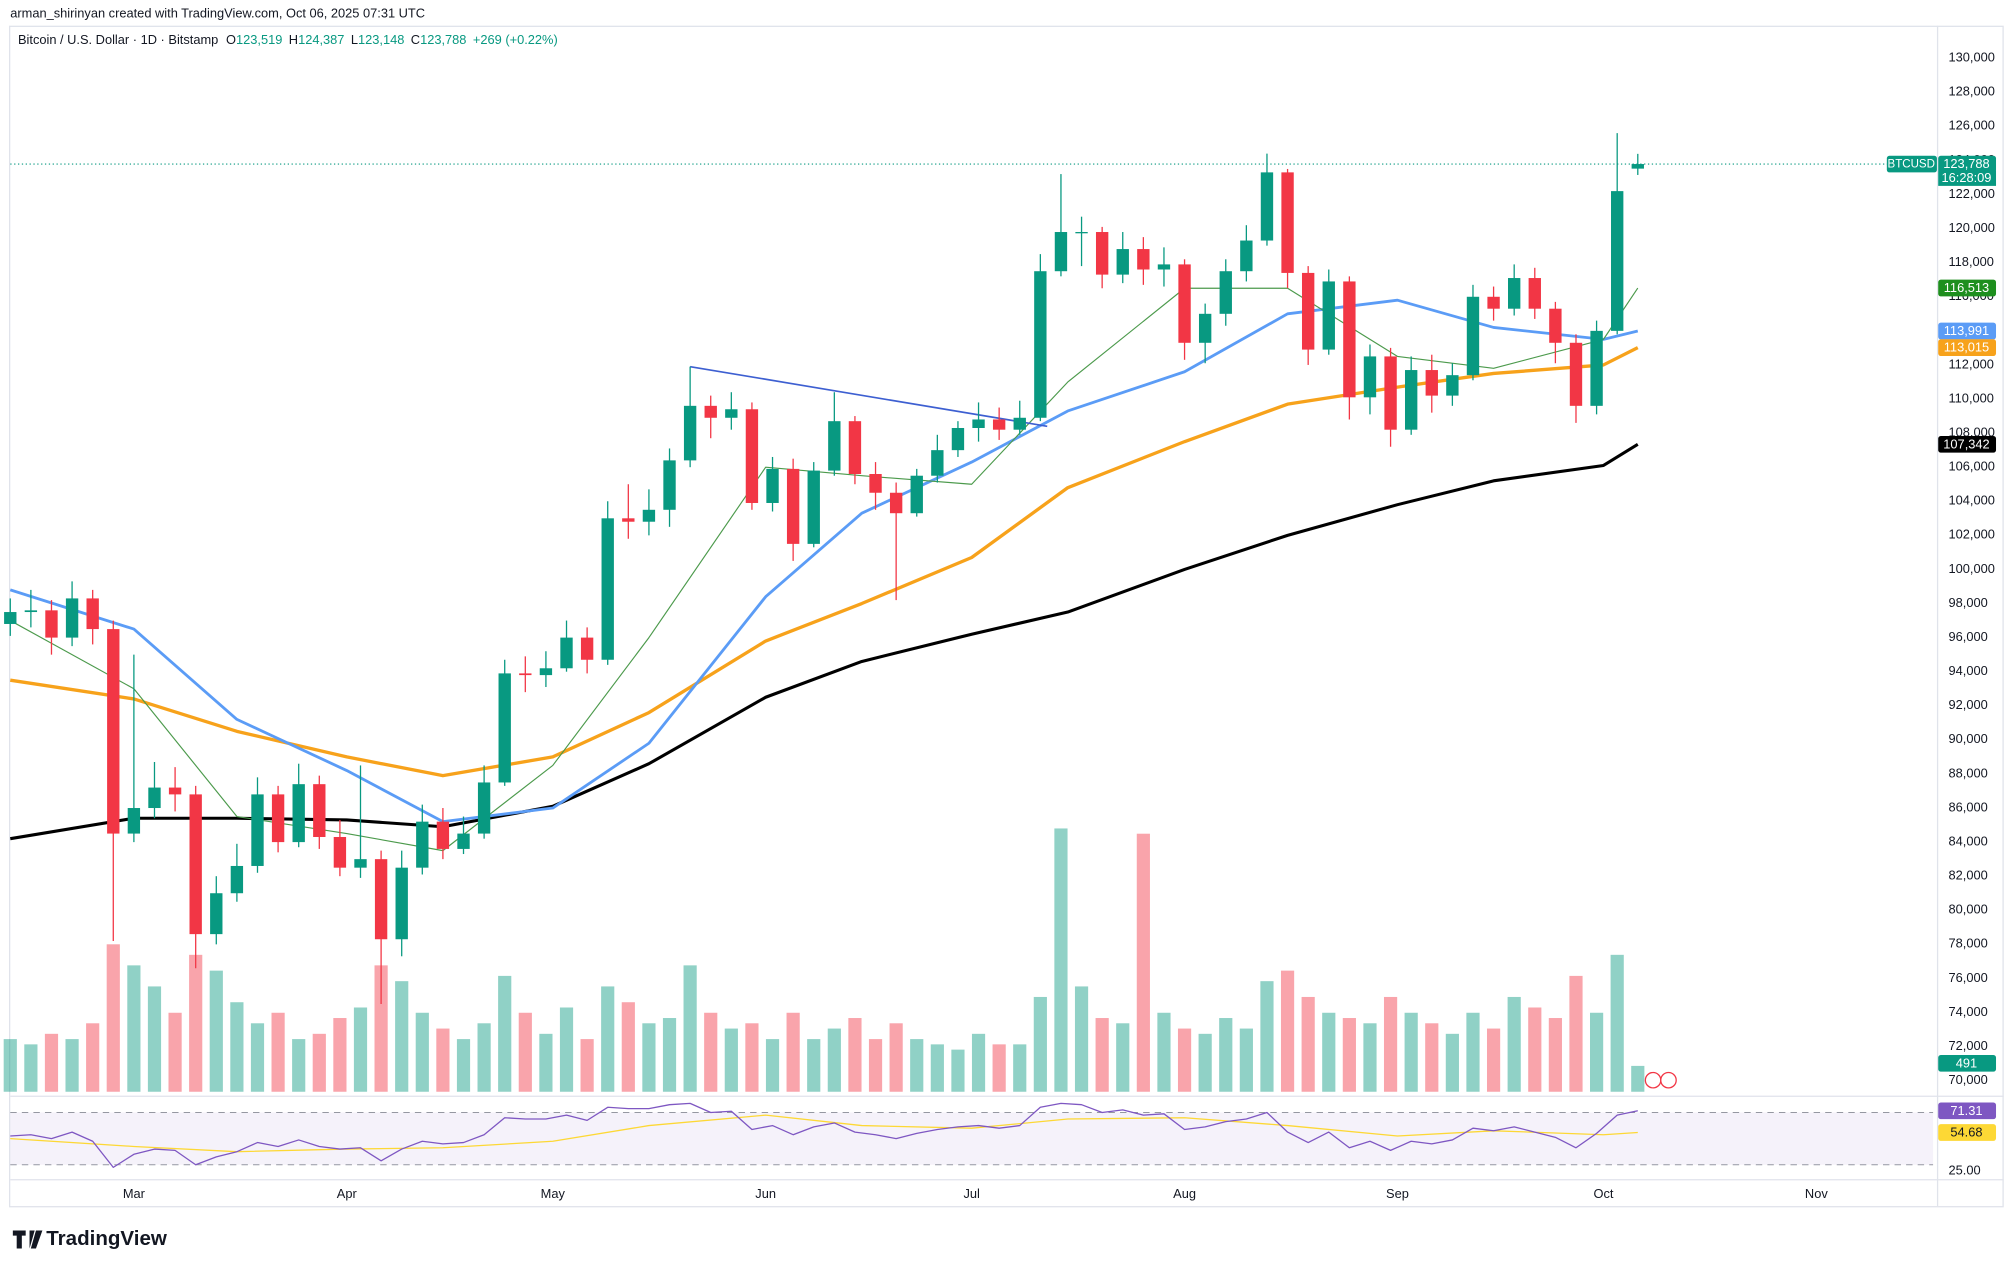 The height and width of the screenshot is (1269, 2014). What do you see at coordinates (1967, 178) in the screenshot?
I see `countdown-bg` at bounding box center [1967, 178].